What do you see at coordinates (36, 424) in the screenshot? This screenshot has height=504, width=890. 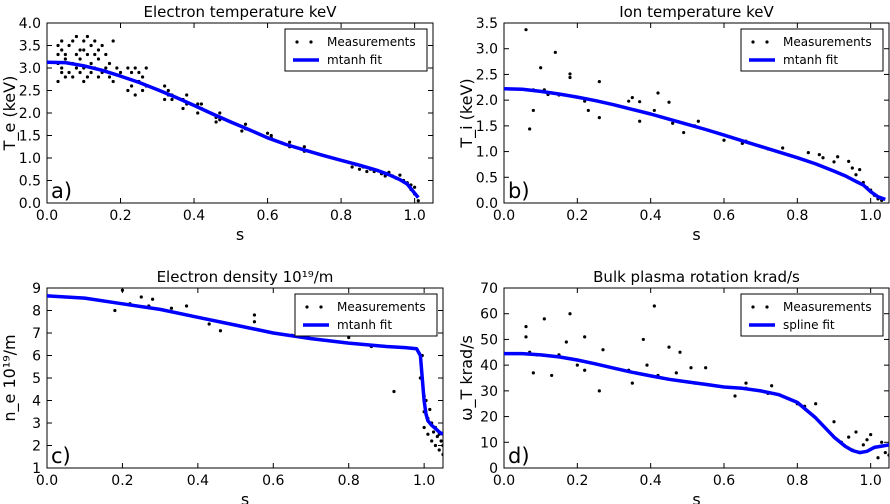 I see `y-tick-label: 3` at bounding box center [36, 424].